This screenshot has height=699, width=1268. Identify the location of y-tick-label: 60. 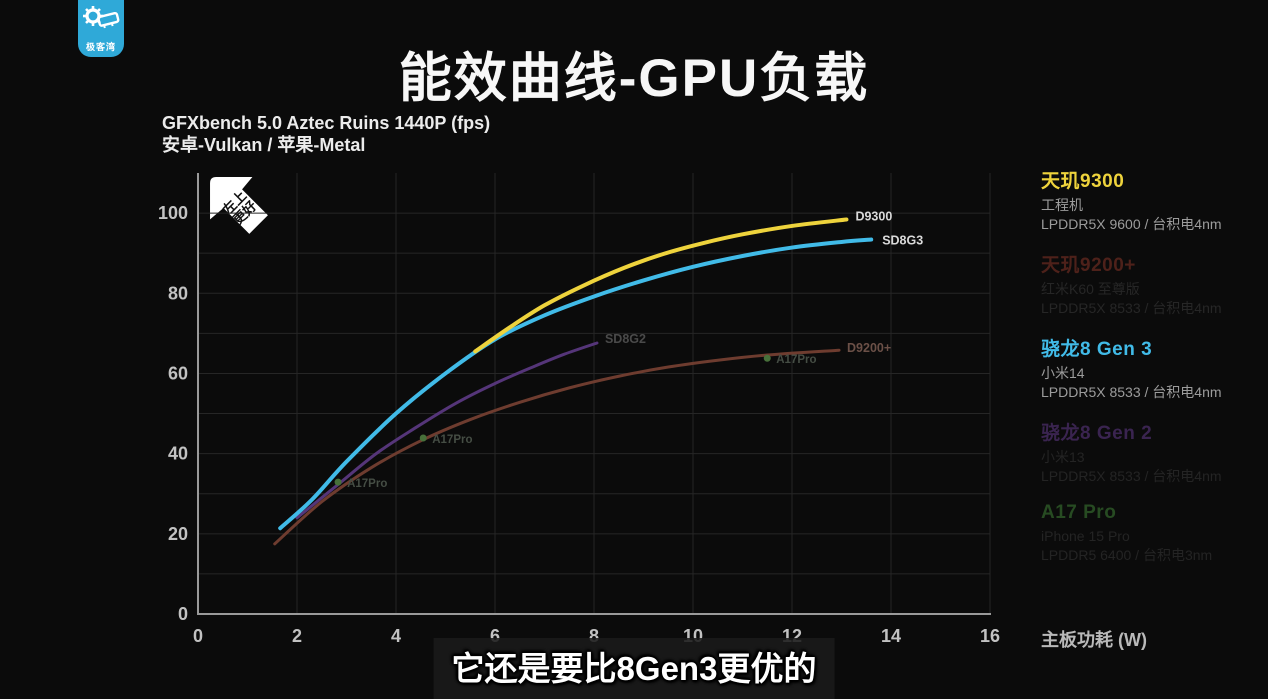
(178, 373).